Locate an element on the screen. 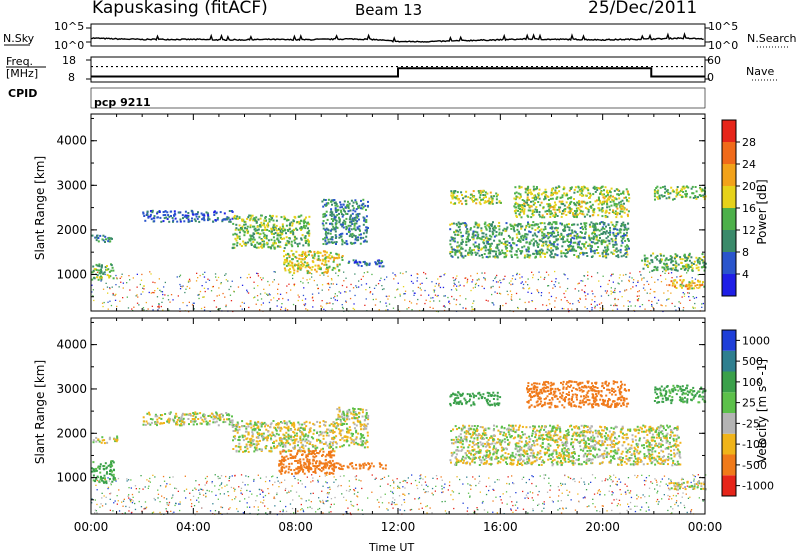 The height and width of the screenshot is (554, 800). nave-tick-bottom: 0 is located at coordinates (710, 77).